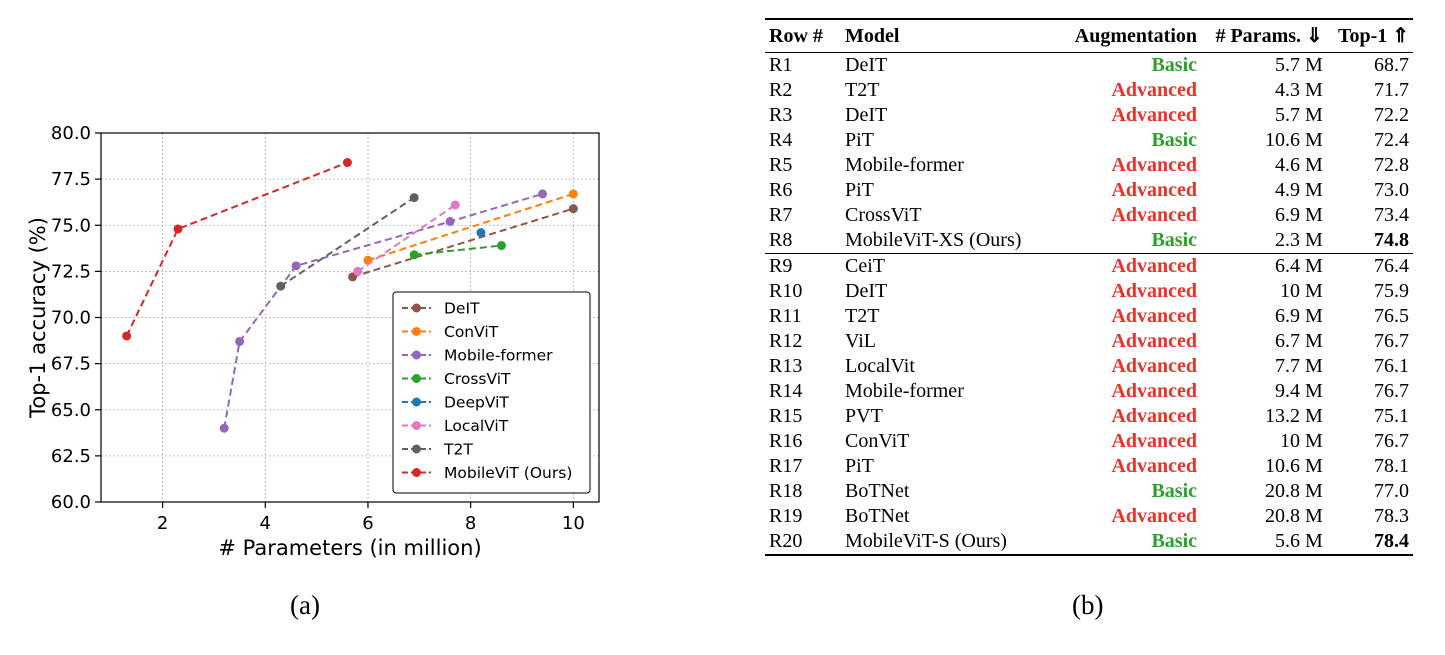 This screenshot has width=1445, height=655. What do you see at coordinates (71, 133) in the screenshot?
I see `y-tick-label: 80.0` at bounding box center [71, 133].